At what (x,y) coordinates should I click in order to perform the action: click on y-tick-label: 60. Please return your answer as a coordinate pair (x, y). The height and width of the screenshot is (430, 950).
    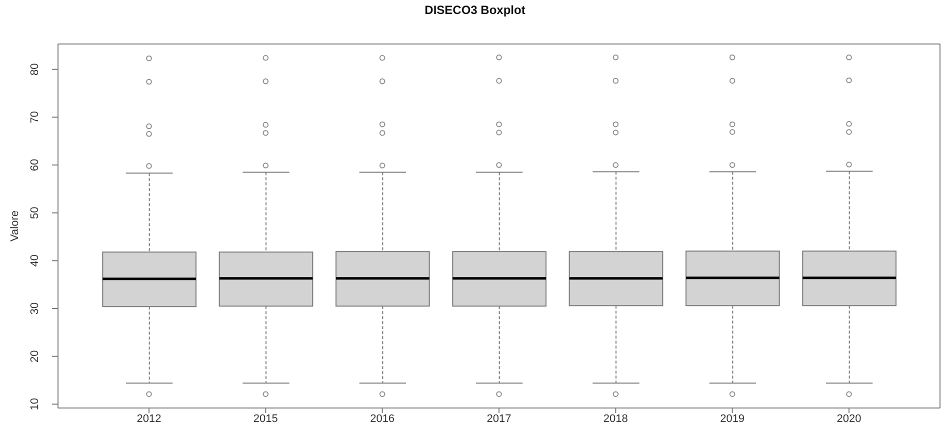
    Looking at the image, I should click on (35, 165).